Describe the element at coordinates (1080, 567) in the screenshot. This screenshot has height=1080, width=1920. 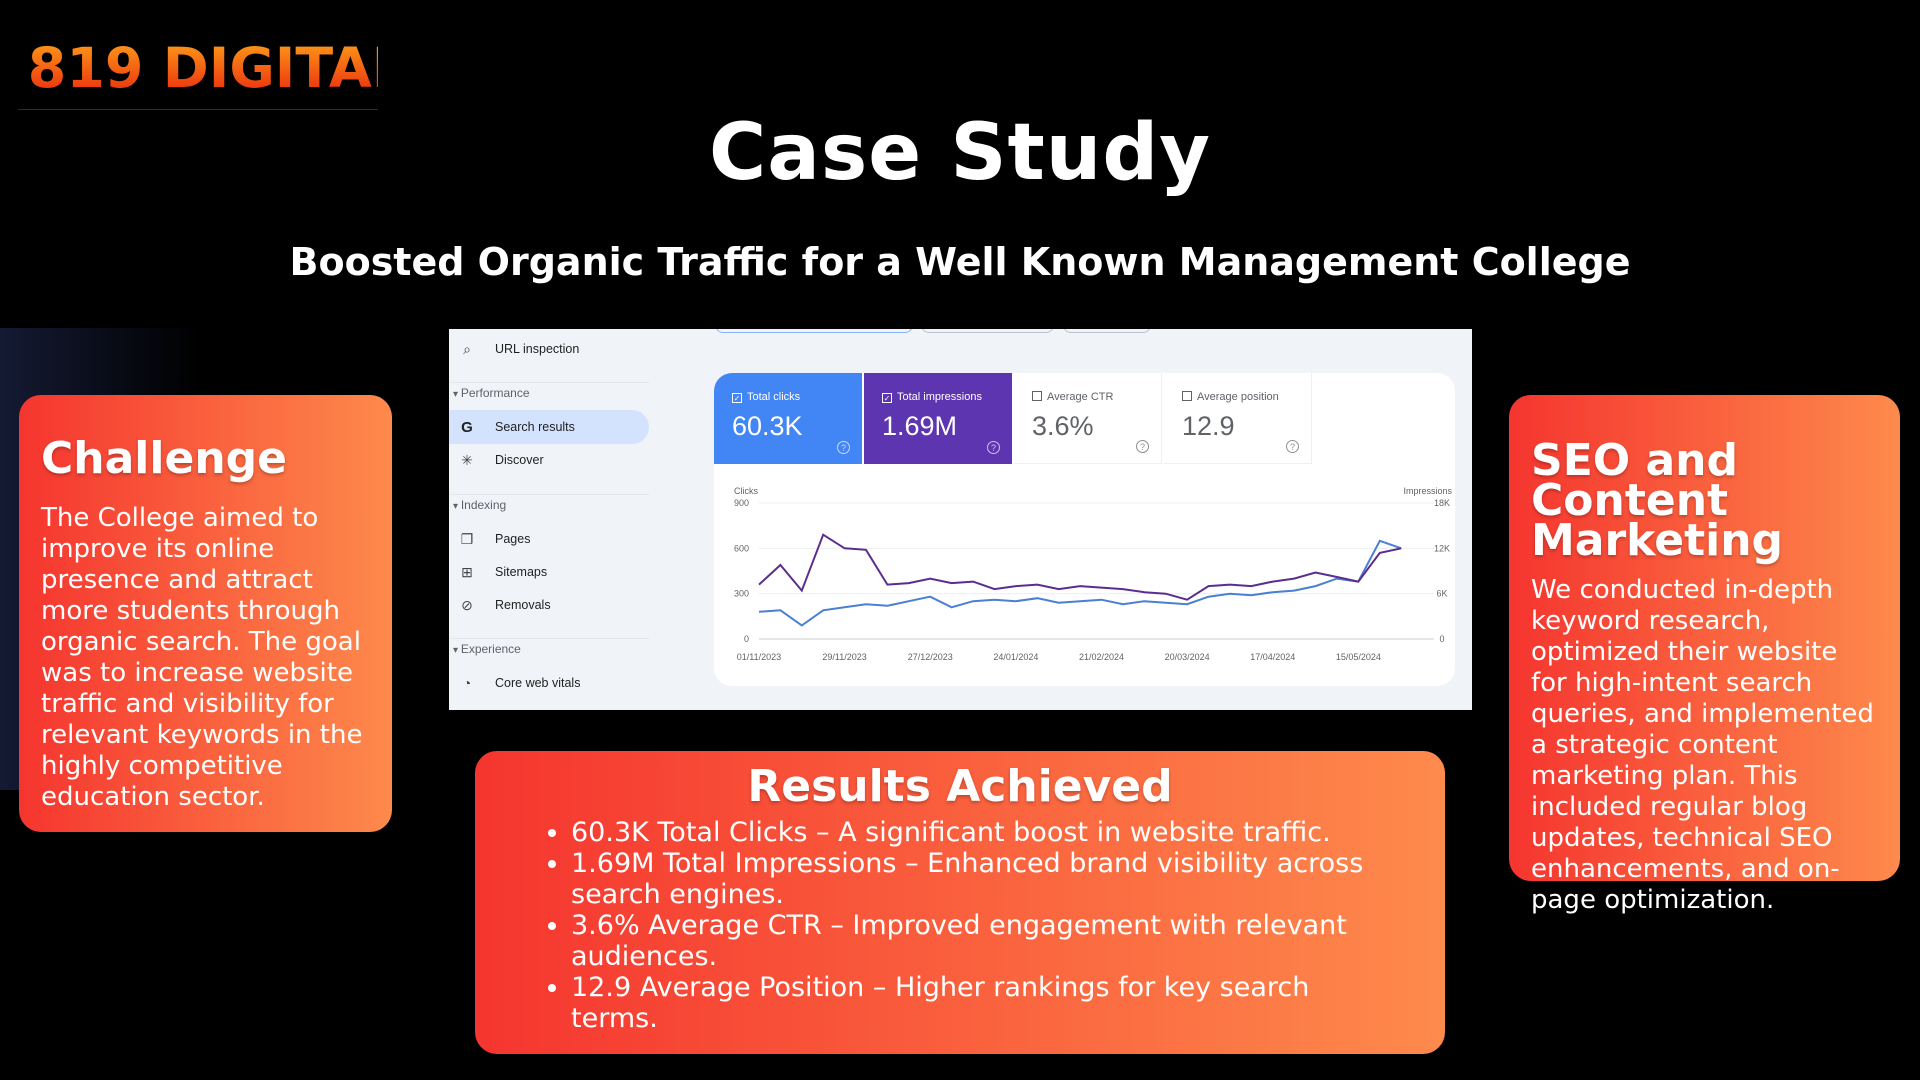
I see `series-line-impressions` at that location.